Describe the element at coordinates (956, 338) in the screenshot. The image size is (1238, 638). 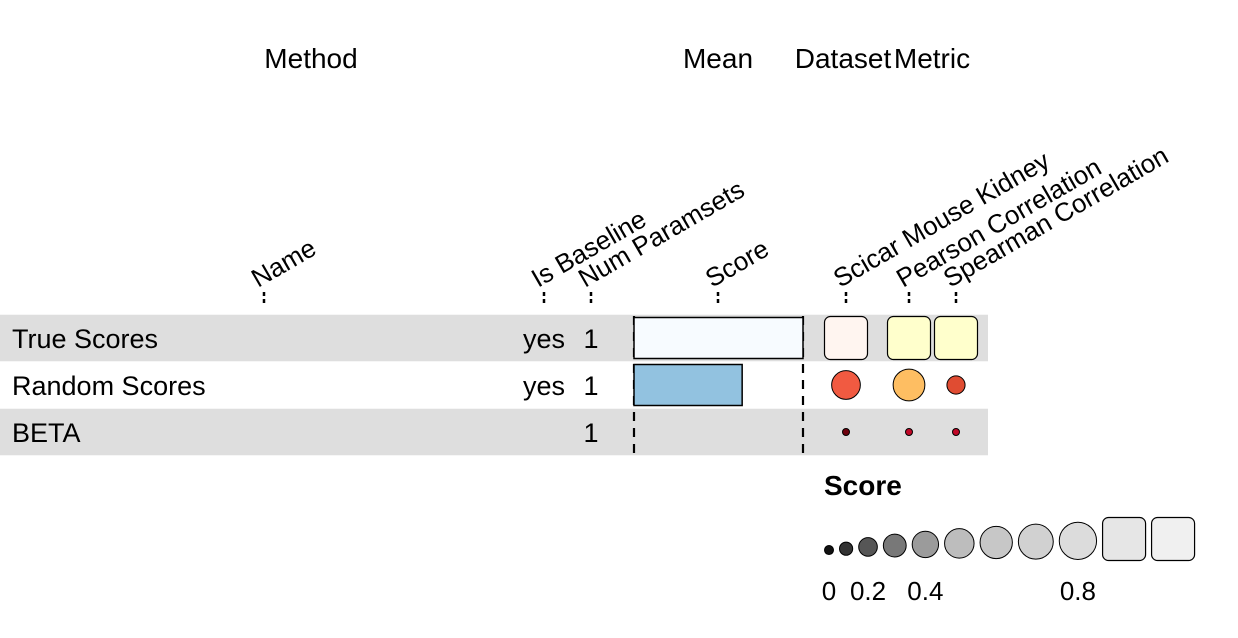
I see `cell-spearman_correlation-square` at that location.